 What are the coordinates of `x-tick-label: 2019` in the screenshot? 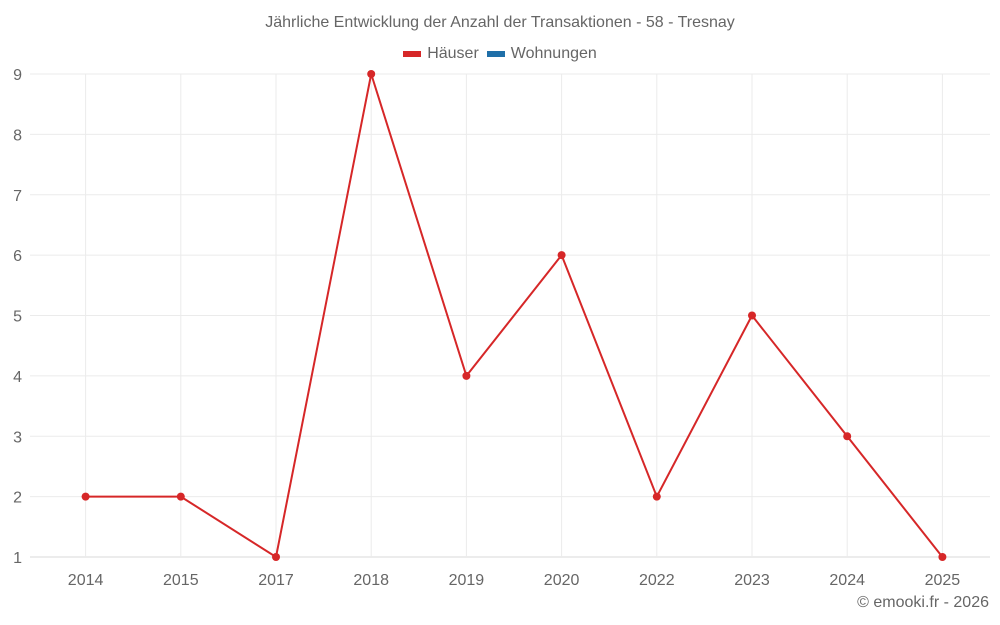 It's located at (467, 580).